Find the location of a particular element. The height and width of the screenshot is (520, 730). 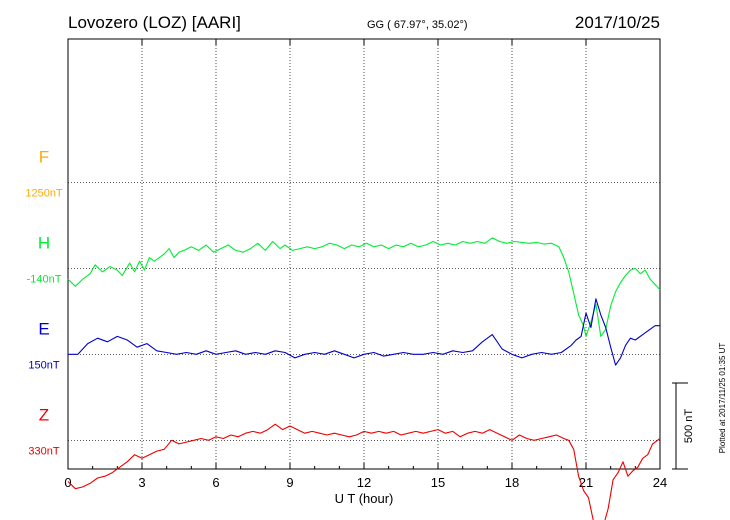

chart-date: 2017/10/25 is located at coordinates (617, 22).